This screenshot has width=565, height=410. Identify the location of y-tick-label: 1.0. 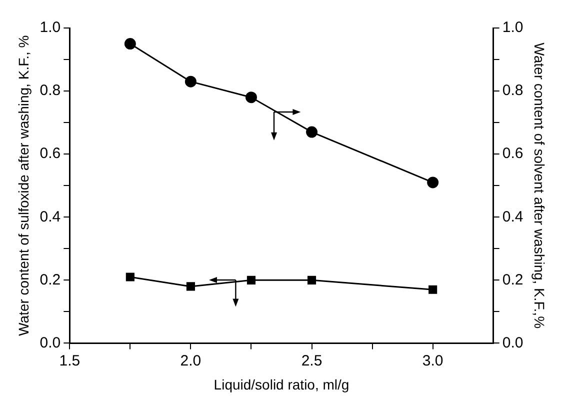
(50, 27).